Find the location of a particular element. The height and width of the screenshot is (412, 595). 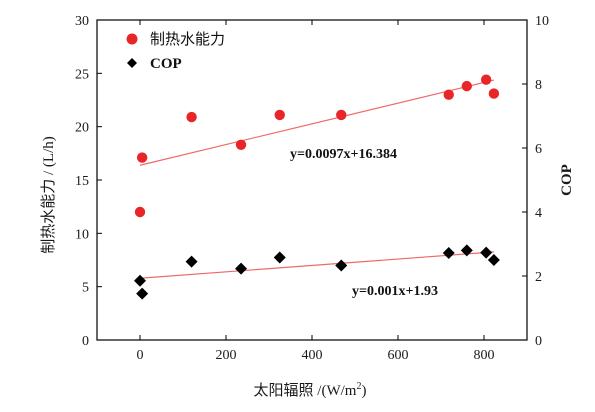

legend-label-heating: 制热水能力 is located at coordinates (187, 39).